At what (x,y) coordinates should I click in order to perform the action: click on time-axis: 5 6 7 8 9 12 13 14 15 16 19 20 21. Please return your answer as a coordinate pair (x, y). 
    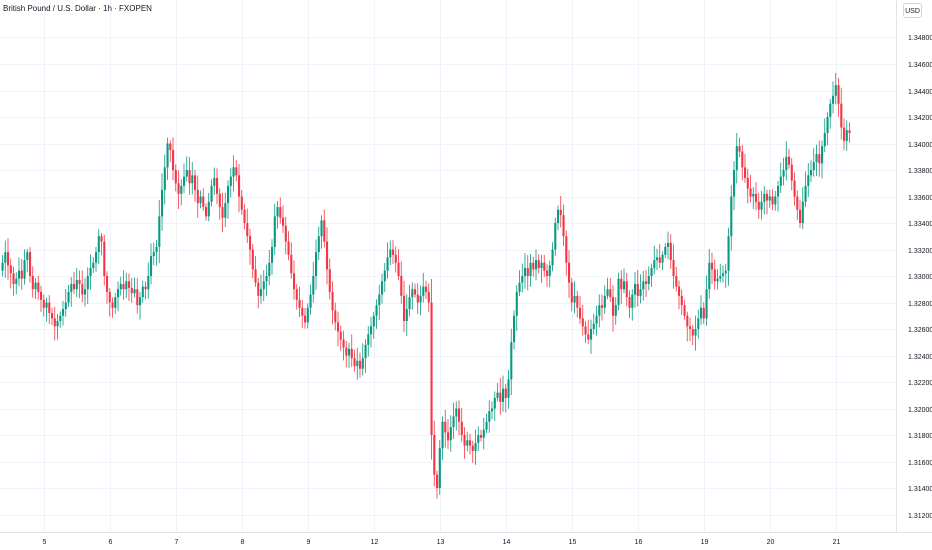
    Looking at the image, I should click on (442, 542).